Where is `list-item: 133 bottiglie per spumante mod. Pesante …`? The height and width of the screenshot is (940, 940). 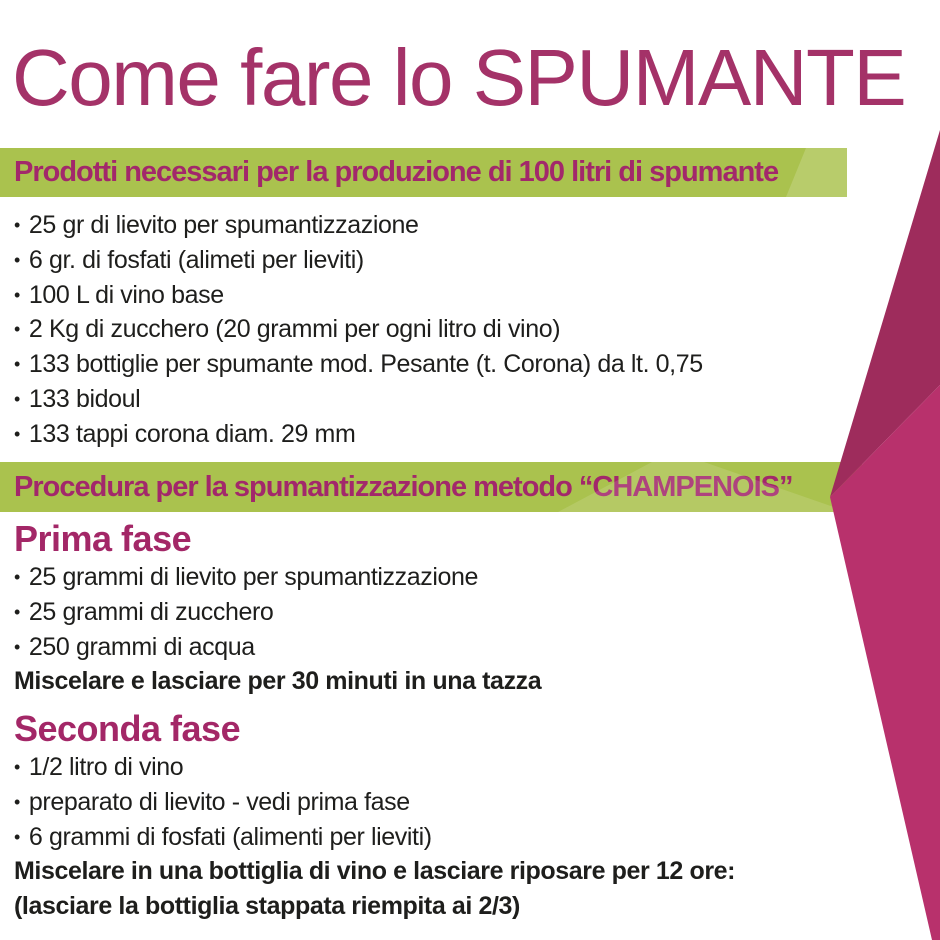 list-item: 133 bottiglie per spumante mod. Pesante … is located at coordinates (358, 364).